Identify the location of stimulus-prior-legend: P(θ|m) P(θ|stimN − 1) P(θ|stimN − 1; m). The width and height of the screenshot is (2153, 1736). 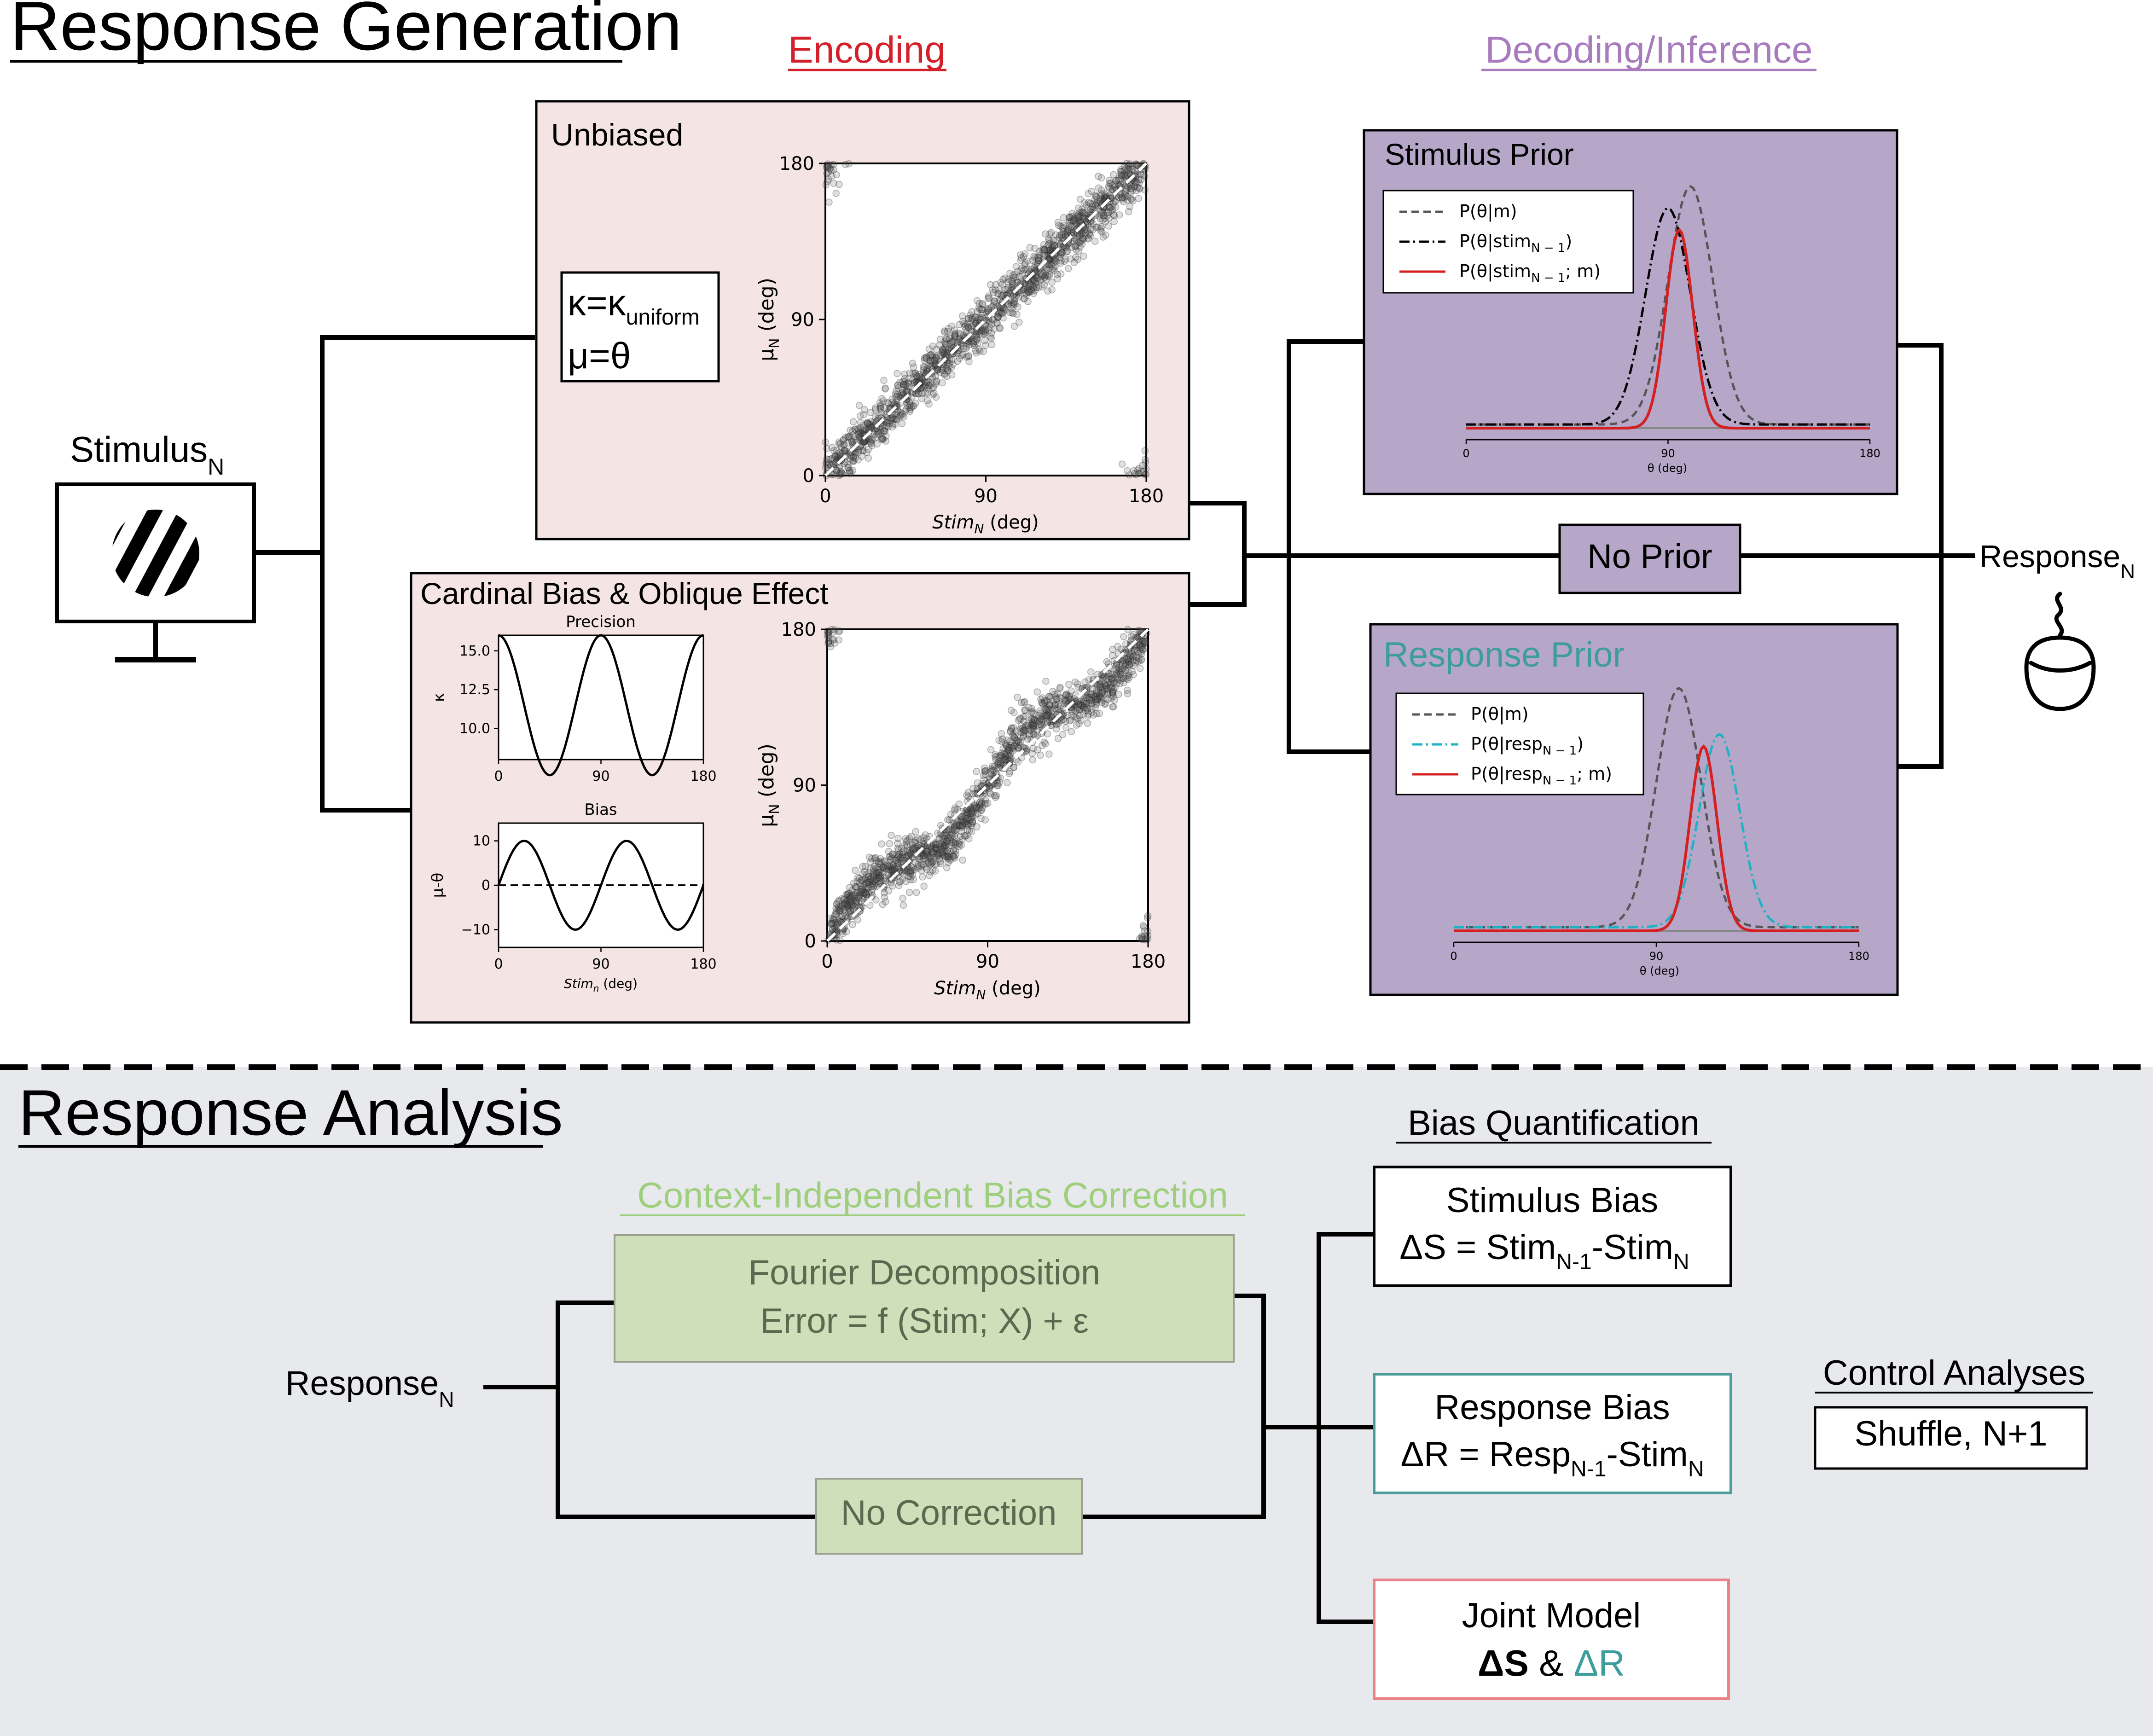
(1508, 242).